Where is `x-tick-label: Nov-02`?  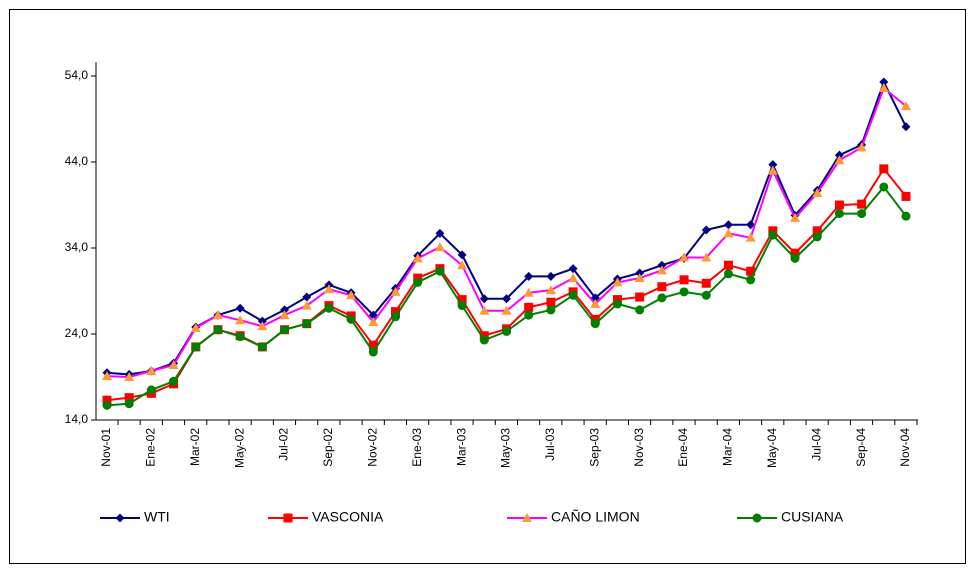 x-tick-label: Nov-02 is located at coordinates (373, 447).